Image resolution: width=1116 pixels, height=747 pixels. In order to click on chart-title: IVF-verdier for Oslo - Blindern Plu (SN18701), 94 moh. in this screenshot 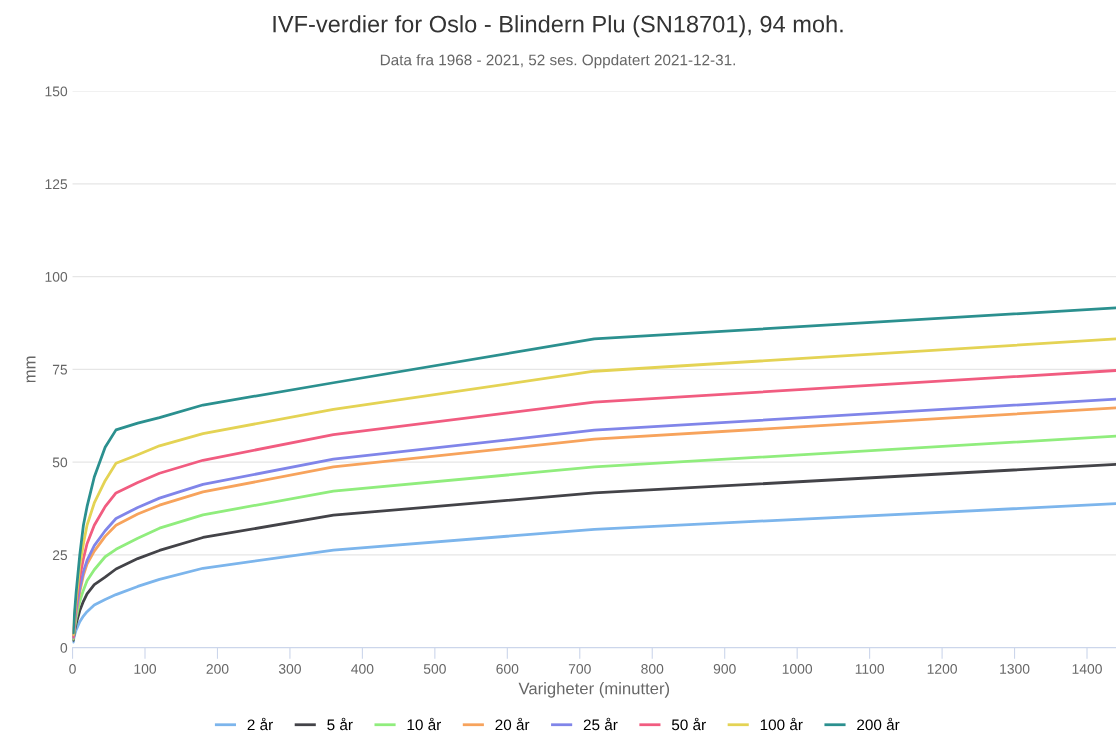, I will do `click(558, 26)`.